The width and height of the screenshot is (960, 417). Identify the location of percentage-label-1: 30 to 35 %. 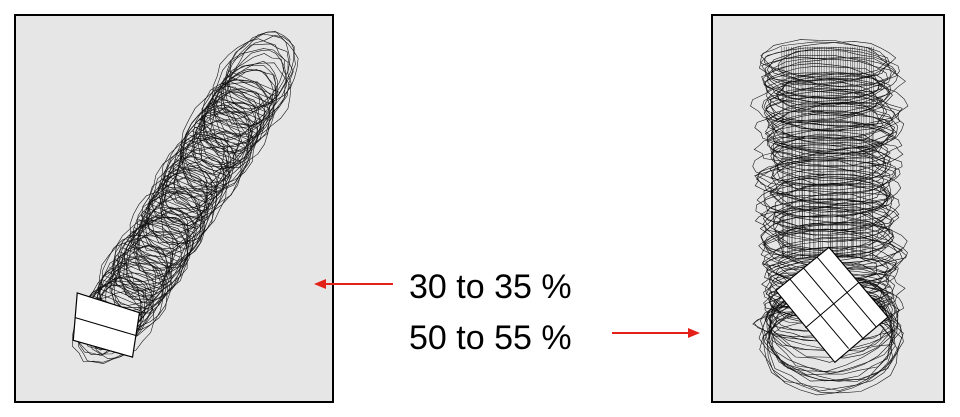
(490, 287).